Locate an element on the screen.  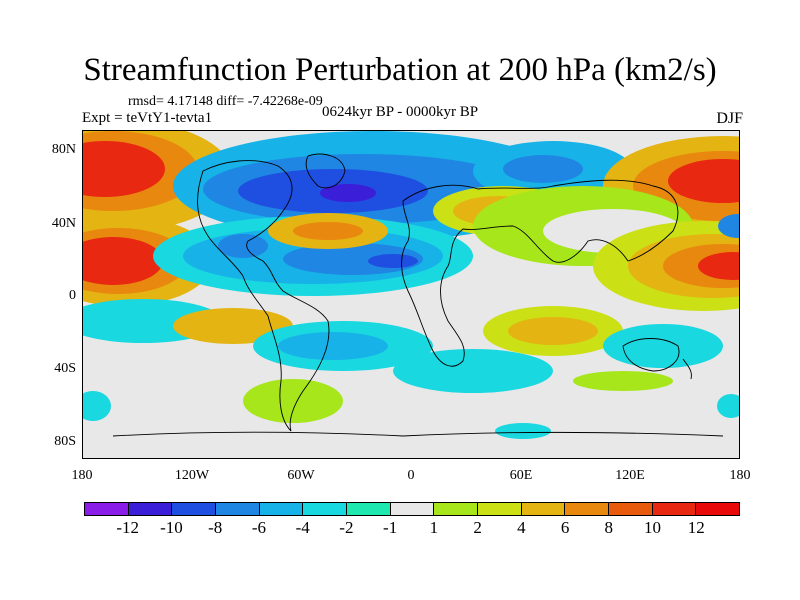
colorbar is located at coordinates (412, 509).